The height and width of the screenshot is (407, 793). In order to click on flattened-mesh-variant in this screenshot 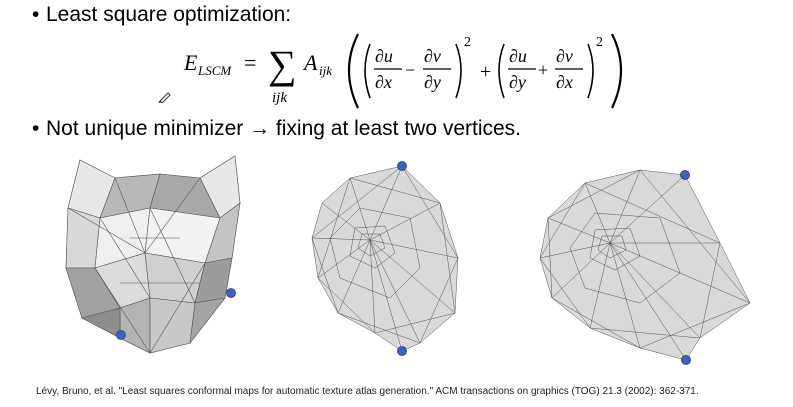, I will do `click(645, 265)`.